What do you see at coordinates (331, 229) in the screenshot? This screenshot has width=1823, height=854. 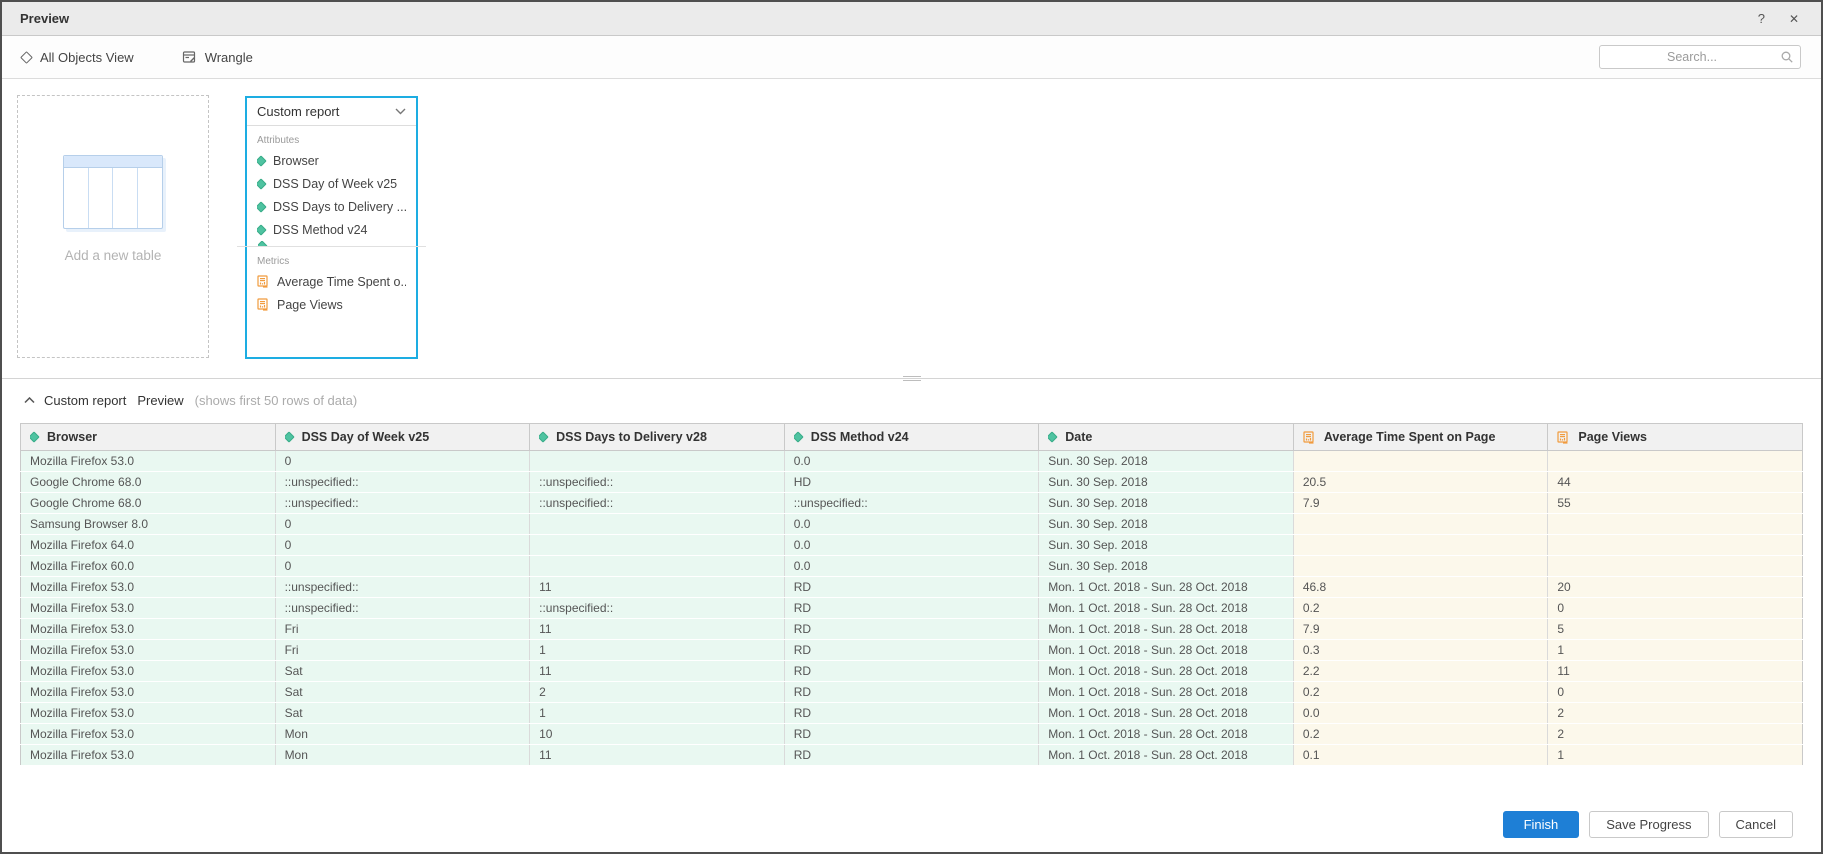 I see `attribute-item: DSS Method v24` at bounding box center [331, 229].